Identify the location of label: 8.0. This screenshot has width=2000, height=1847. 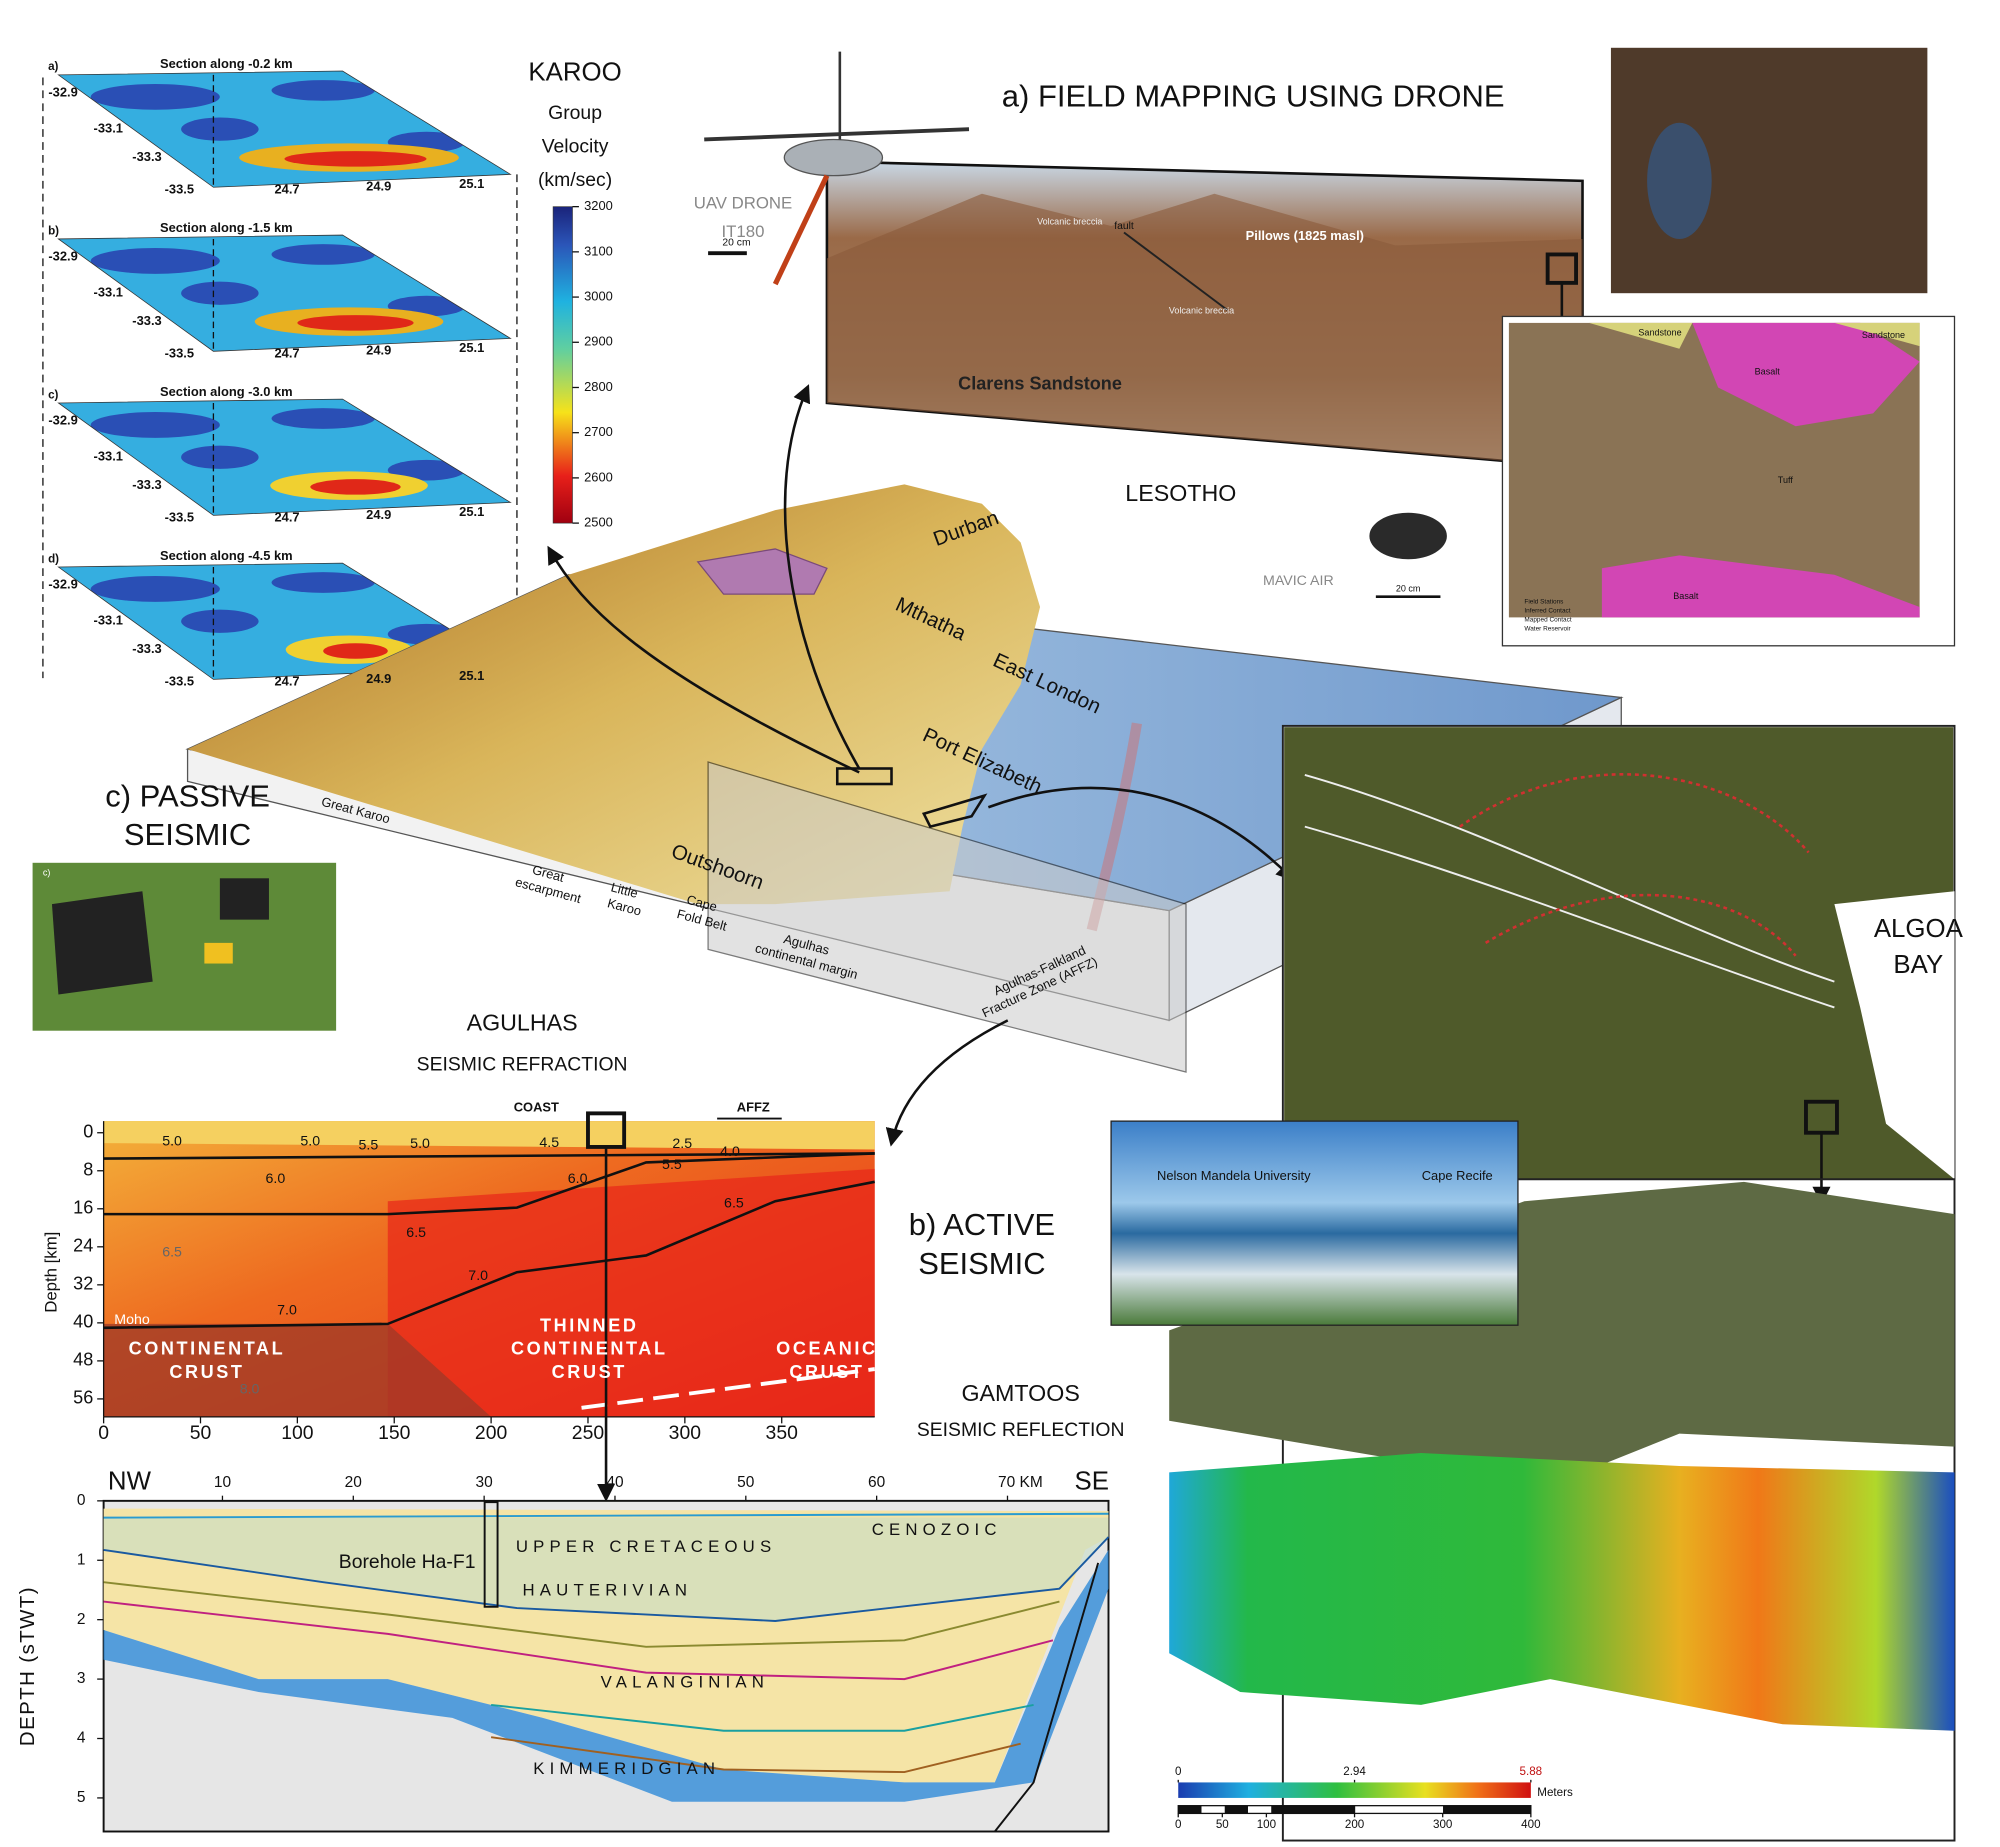
(250, 1390).